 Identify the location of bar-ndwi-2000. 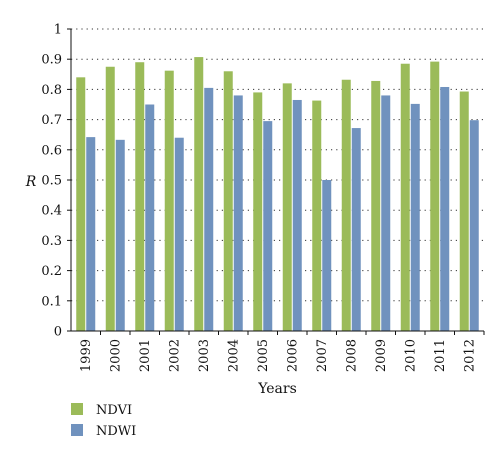
(120, 235).